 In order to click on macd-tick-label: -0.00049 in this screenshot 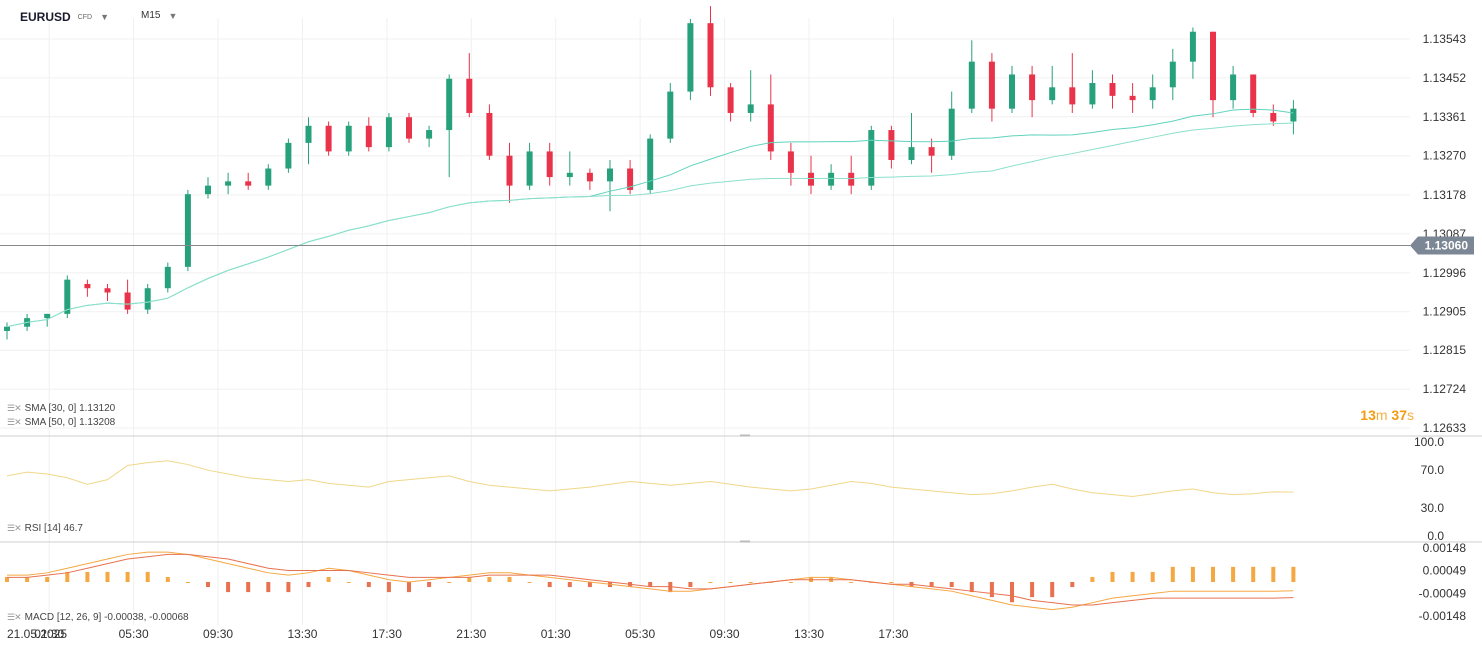, I will do `click(1443, 593)`.